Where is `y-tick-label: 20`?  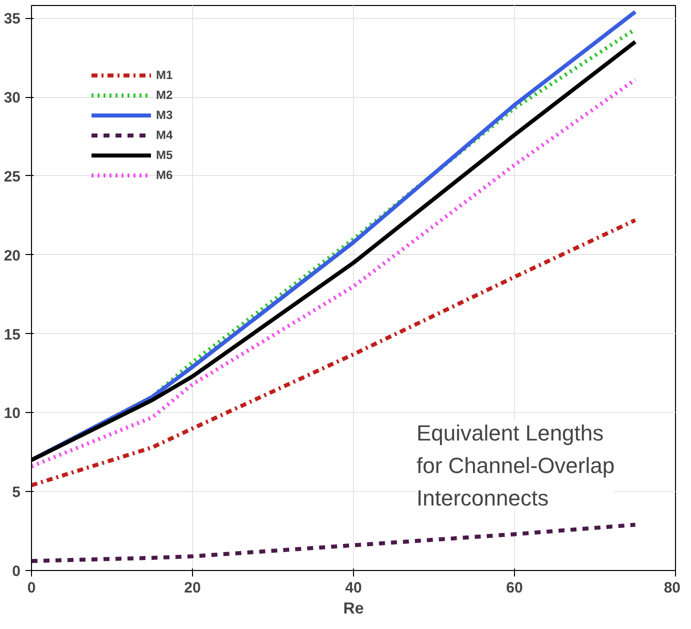 y-tick-label: 20 is located at coordinates (12, 255).